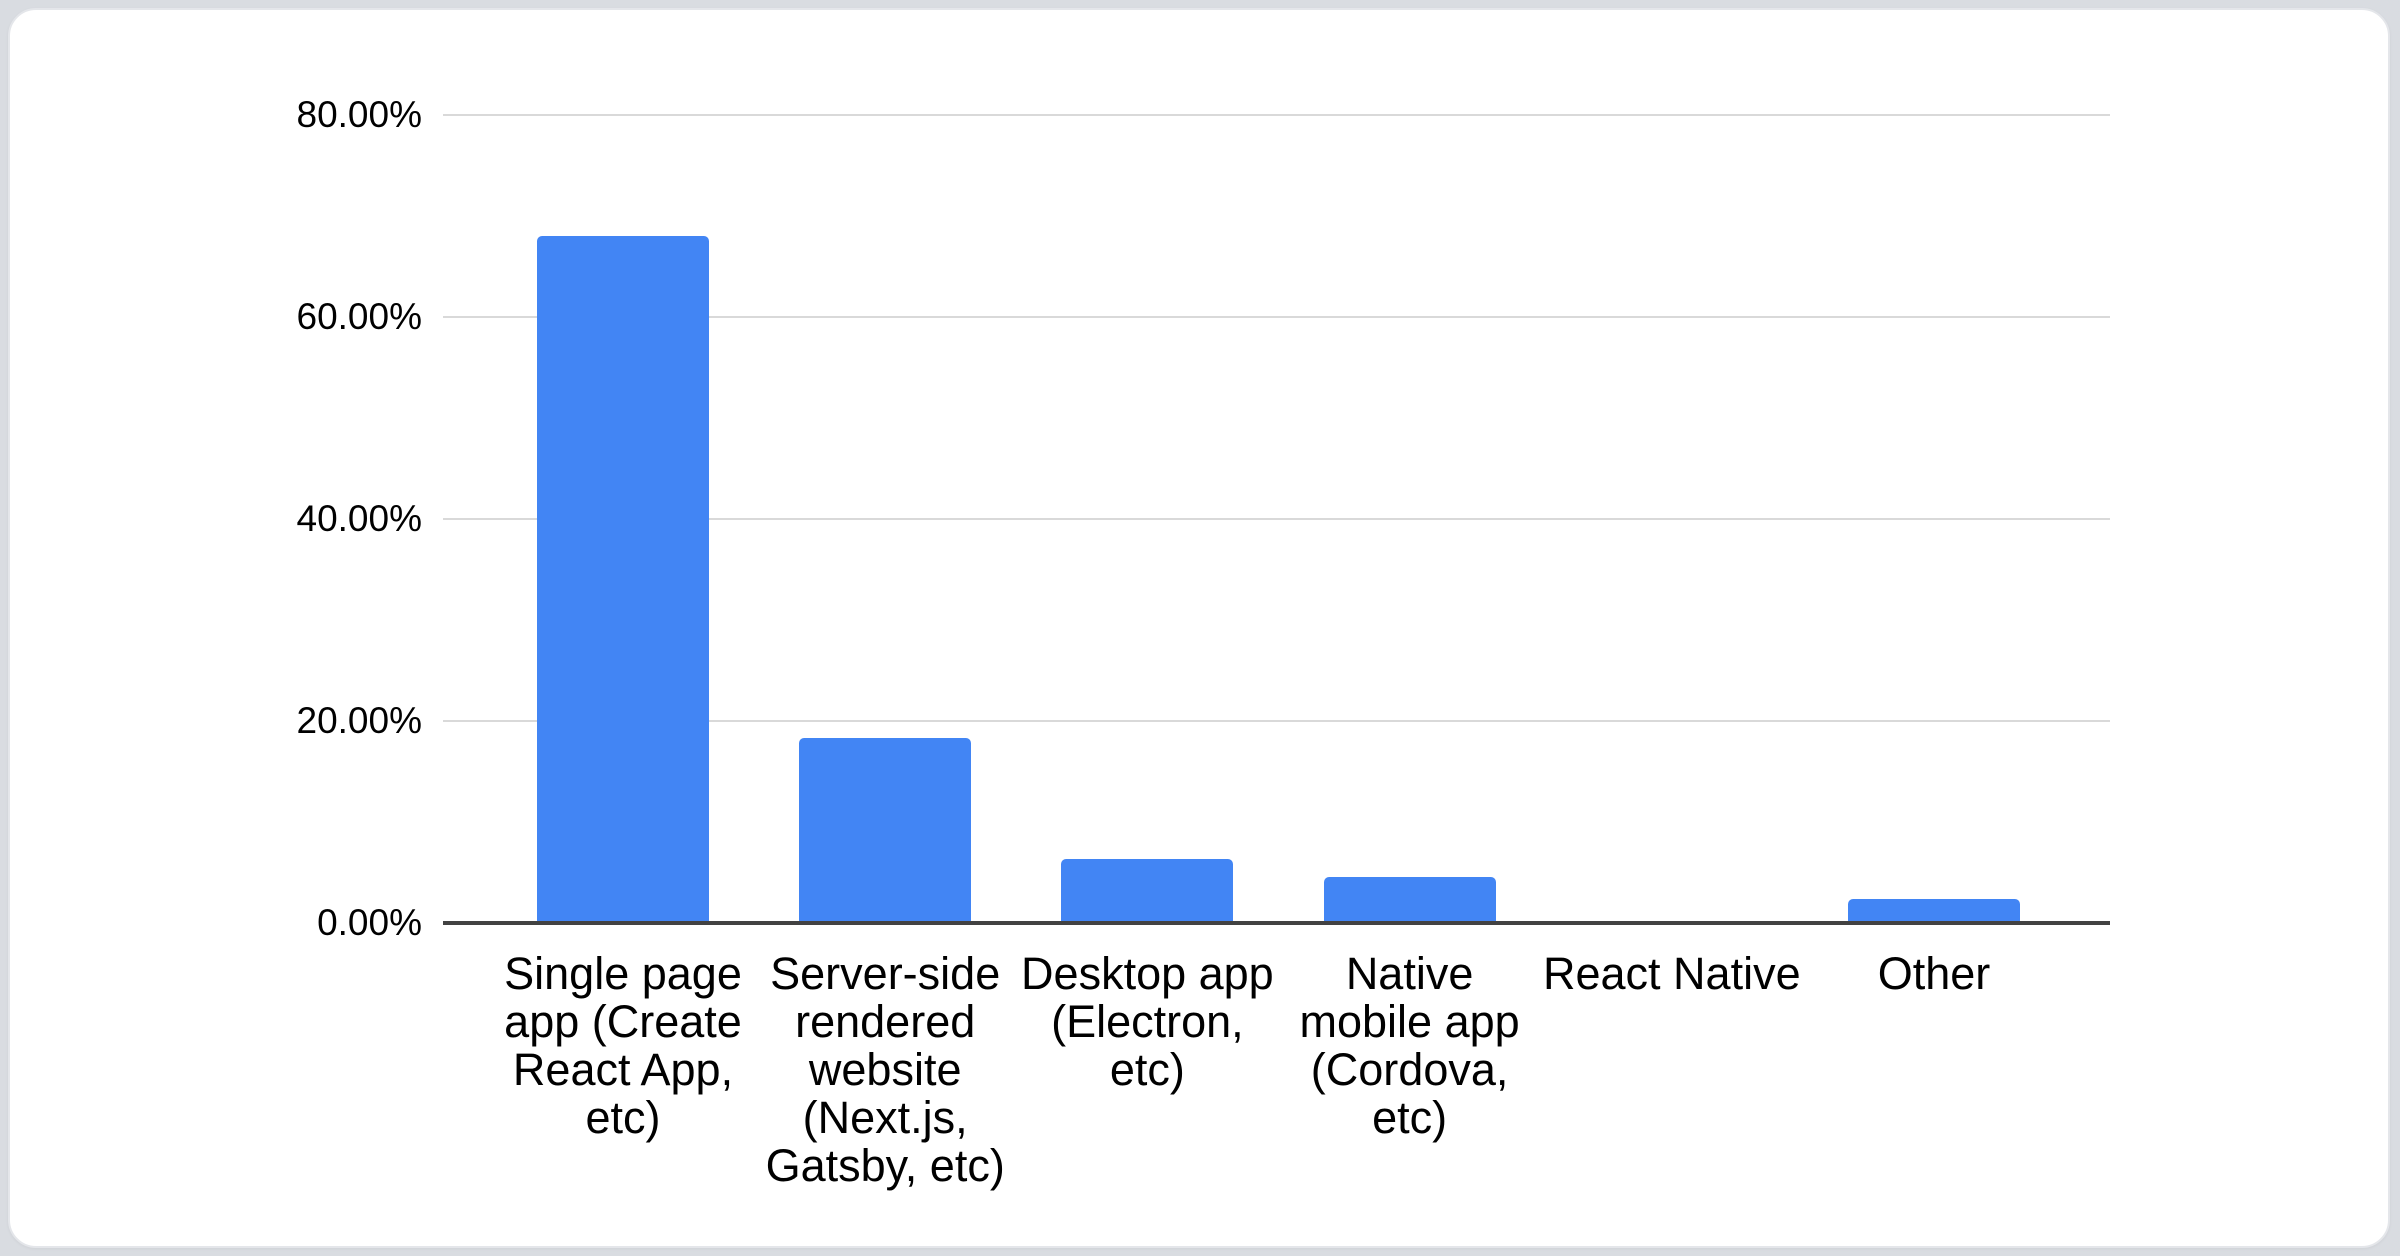  I want to click on x-axis-label-other: Other, so click(1934, 973).